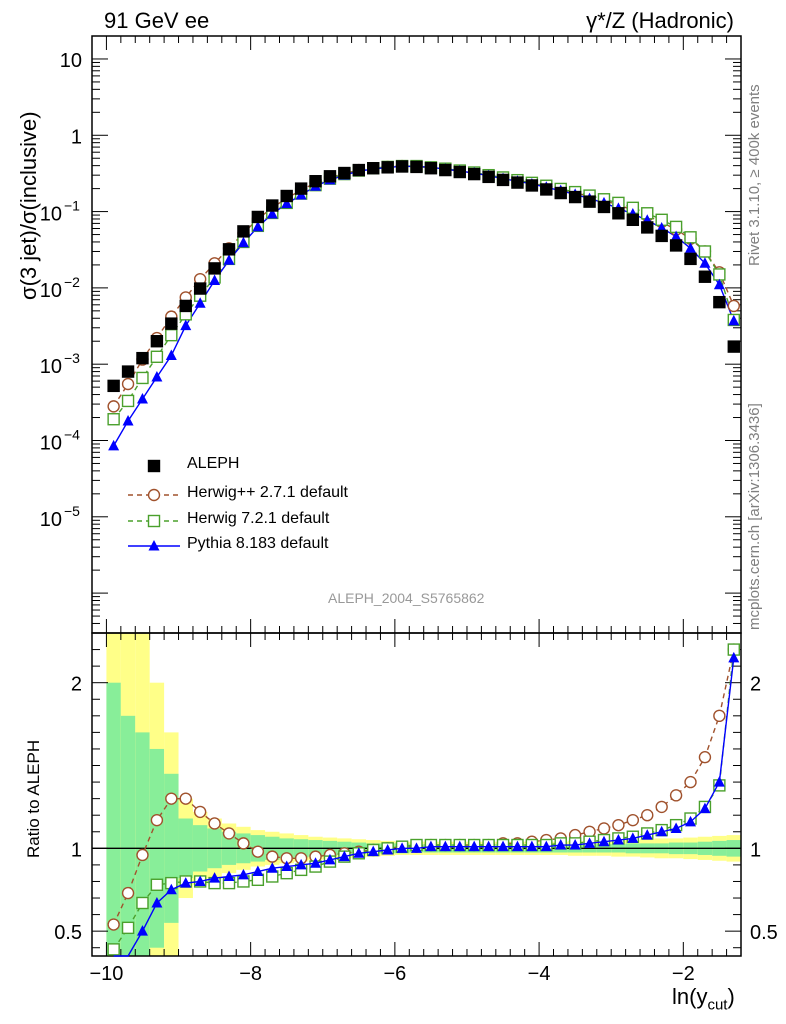  I want to click on ratio-y-tick-label-right: 1, so click(755, 850).